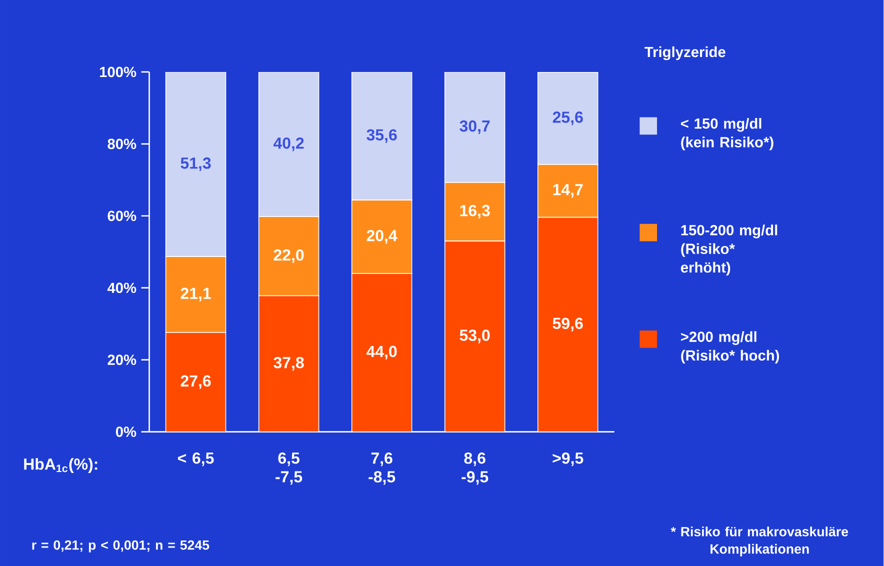 This screenshot has width=884, height=566. What do you see at coordinates (122, 359) in the screenshot?
I see `y-tick-label: 20%` at bounding box center [122, 359].